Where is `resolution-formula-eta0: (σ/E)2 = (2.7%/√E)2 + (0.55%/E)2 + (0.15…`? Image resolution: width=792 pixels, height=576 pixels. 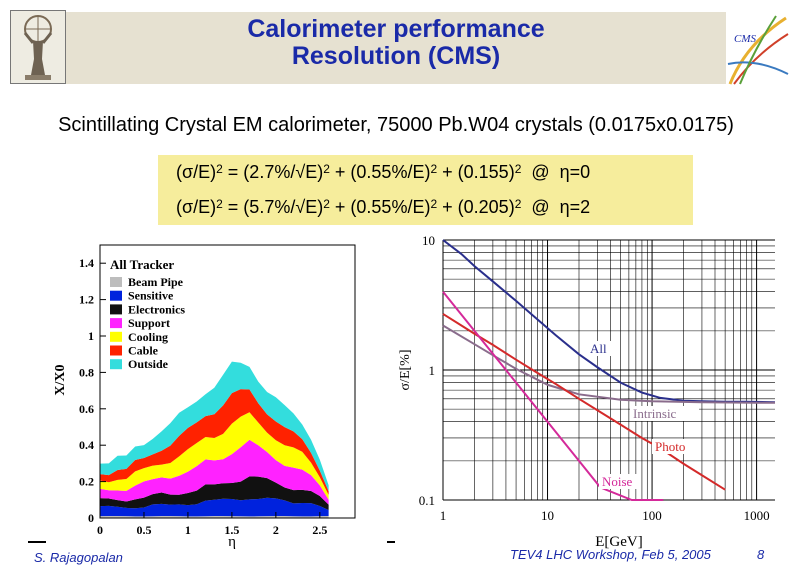 resolution-formula-eta0: (σ/E)2 = (2.7%/√E)2 + (0.55%/E)2 + (0.15… is located at coordinates (383, 172).